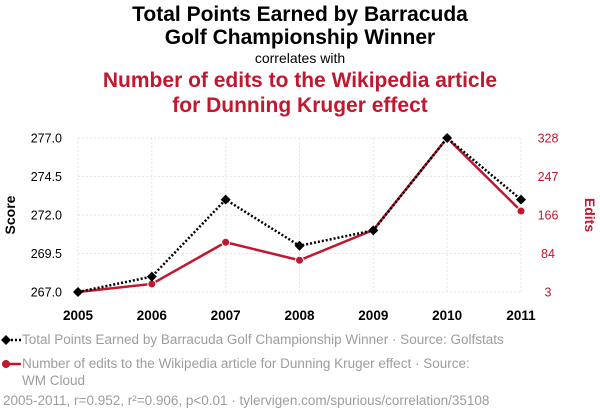 This screenshot has width=600, height=420. What do you see at coordinates (447, 315) in the screenshot?
I see `x-tick-label: 2010` at bounding box center [447, 315].